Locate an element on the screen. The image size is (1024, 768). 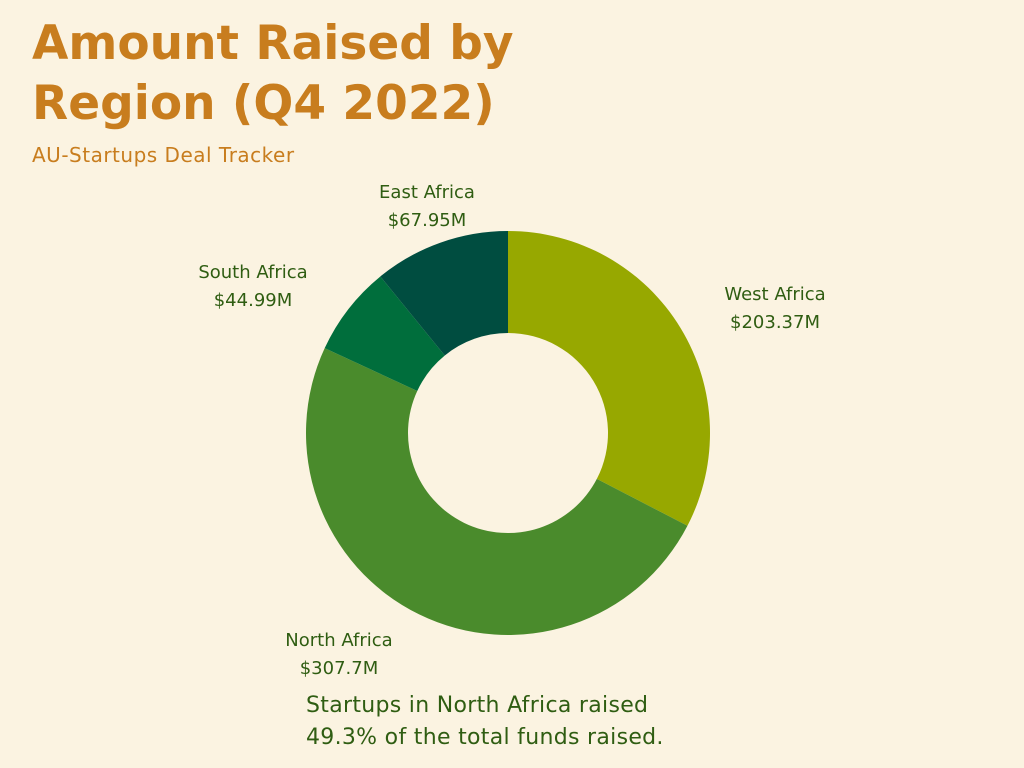
chart-title-line-2: Region (Q4 2022) is located at coordinates (263, 103).